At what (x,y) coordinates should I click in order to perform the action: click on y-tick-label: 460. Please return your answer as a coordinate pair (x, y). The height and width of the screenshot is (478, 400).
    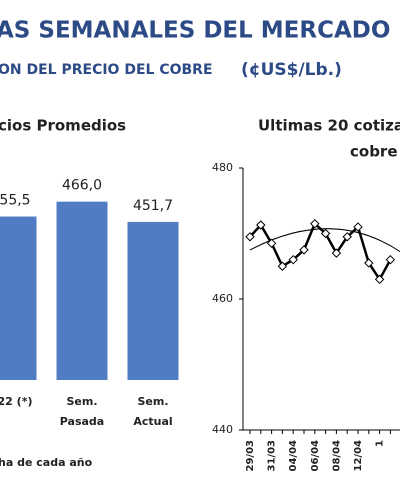
    Looking at the image, I should click on (222, 298).